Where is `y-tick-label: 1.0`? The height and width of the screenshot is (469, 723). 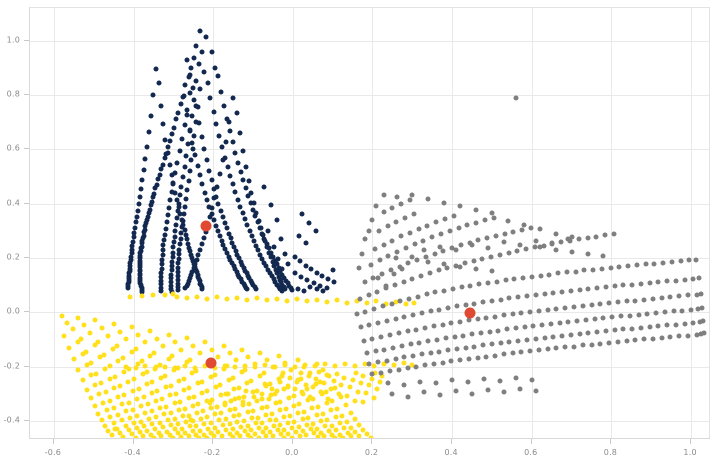
y-tick-label: 1.0 is located at coordinates (13, 40).